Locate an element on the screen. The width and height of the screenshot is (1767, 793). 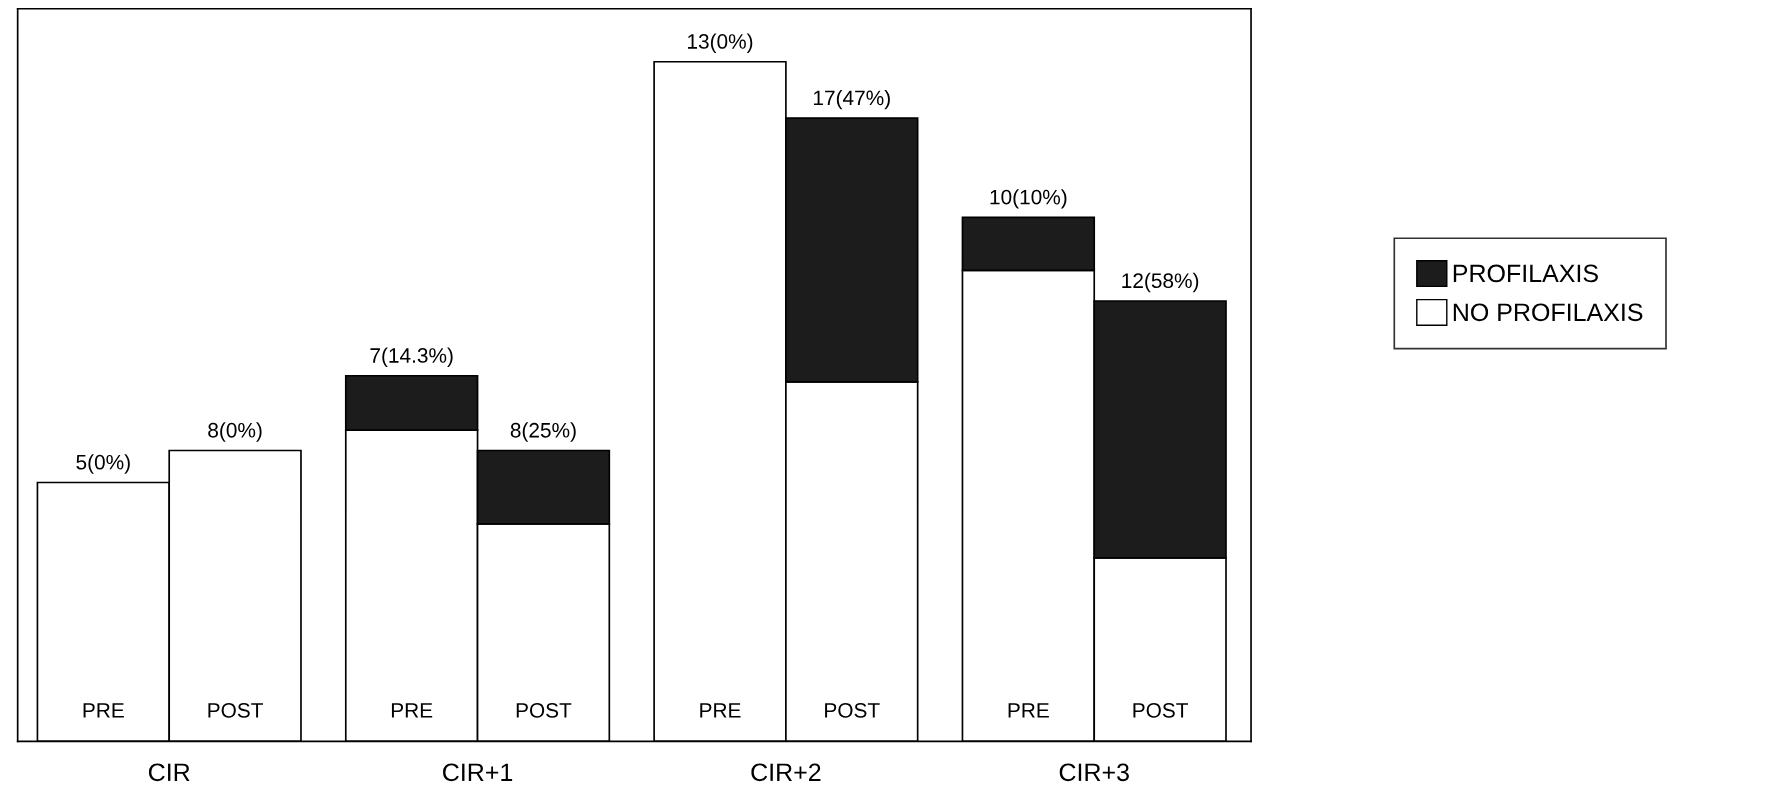
total-label: 13(0%) is located at coordinates (720, 43).